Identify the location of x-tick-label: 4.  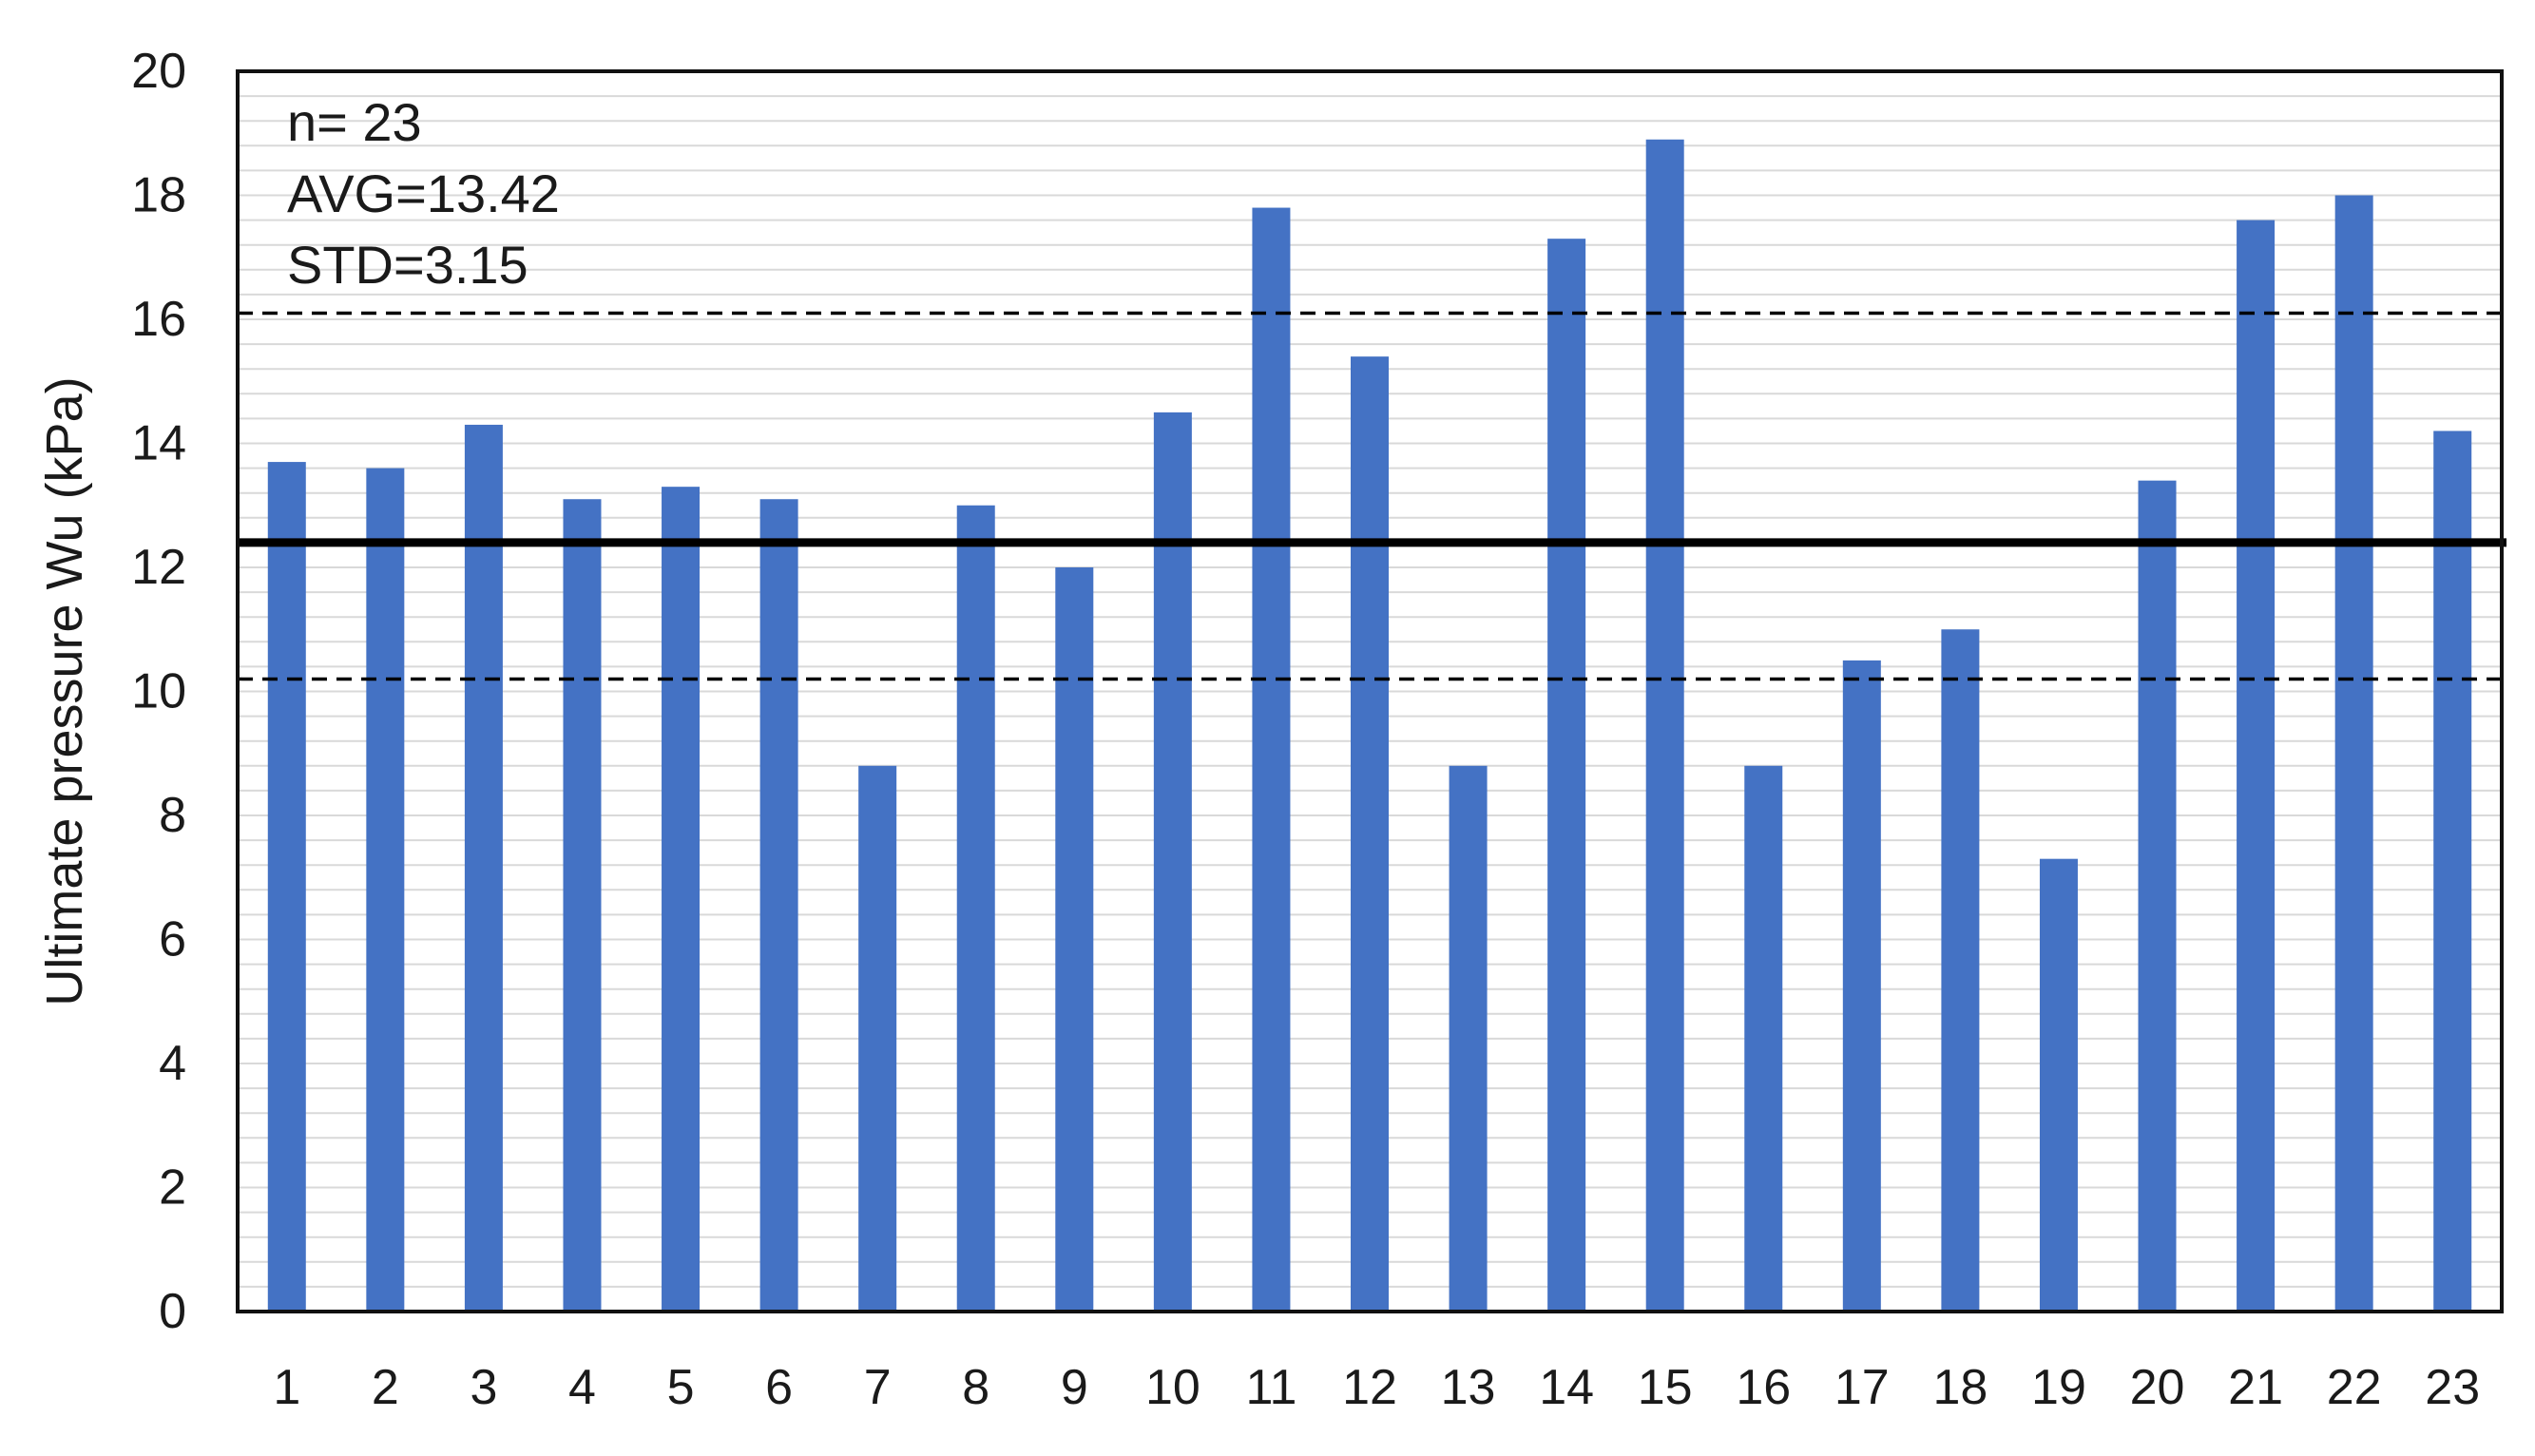
(582, 1387).